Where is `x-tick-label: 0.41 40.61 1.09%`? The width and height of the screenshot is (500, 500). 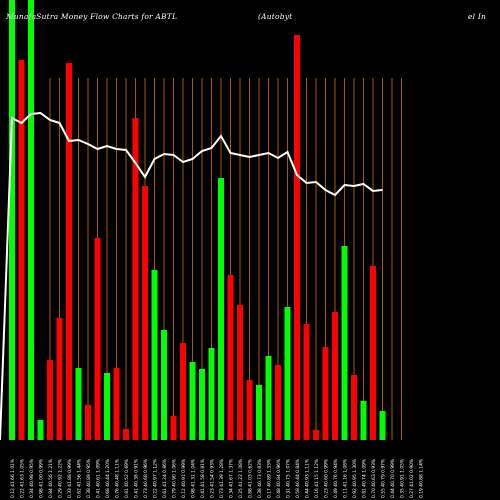
x-tick-label: 0.41 40.61 1.09% is located at coordinates (99, 478).